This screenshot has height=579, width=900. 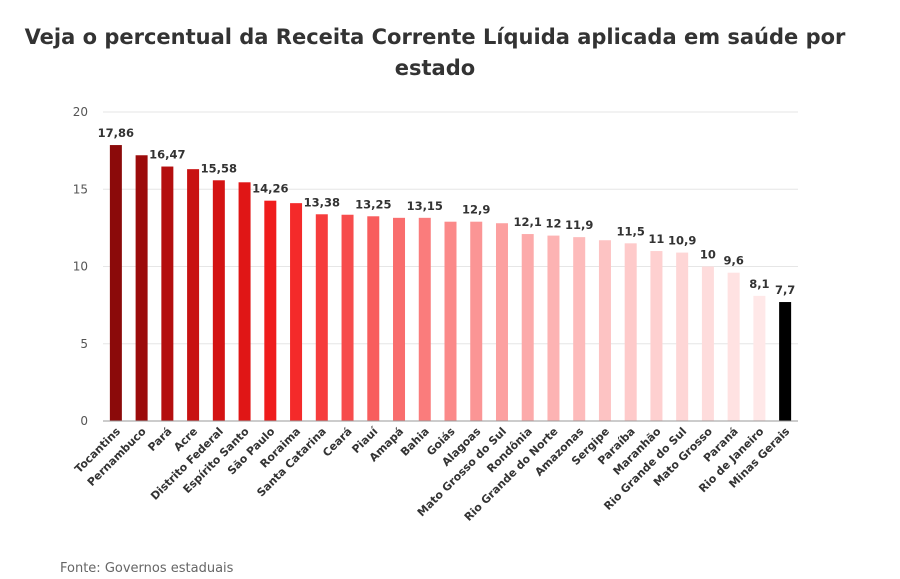 What do you see at coordinates (116, 133) in the screenshot?
I see `data-label: 17,86` at bounding box center [116, 133].